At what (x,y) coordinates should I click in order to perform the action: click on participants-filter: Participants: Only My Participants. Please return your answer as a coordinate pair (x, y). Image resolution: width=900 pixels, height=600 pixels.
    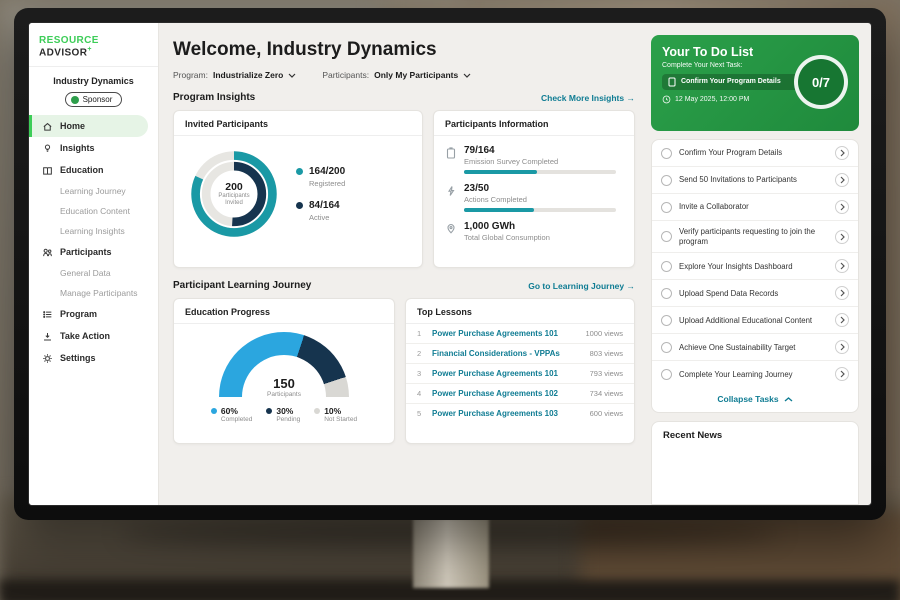
    Looking at the image, I should click on (396, 75).